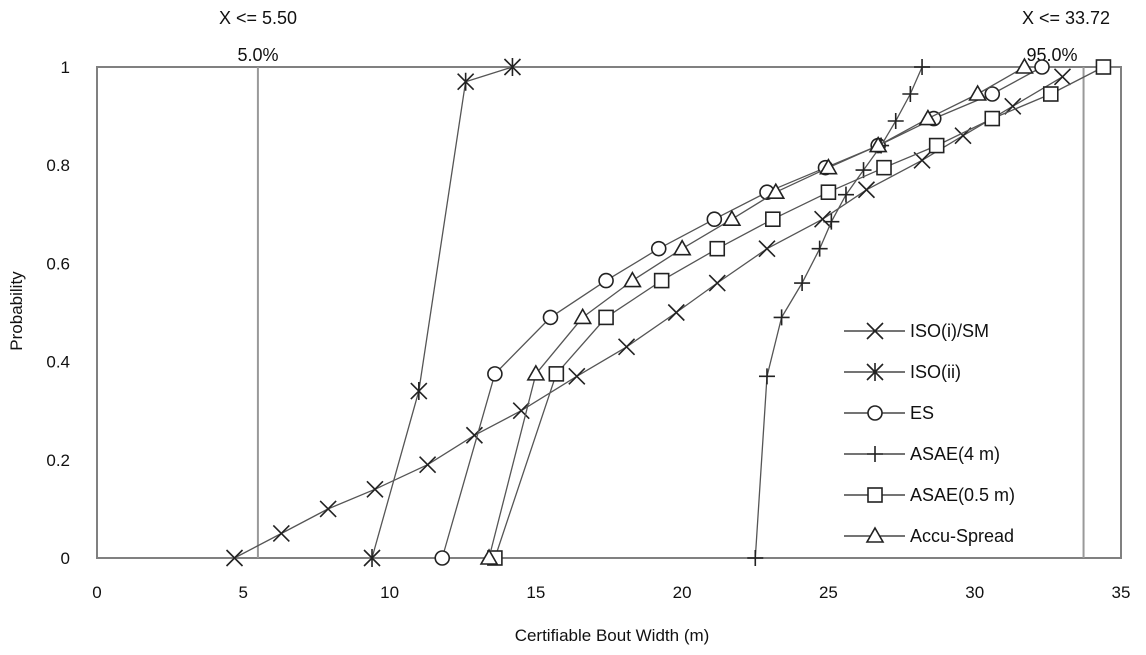 The width and height of the screenshot is (1146, 655). I want to click on y-tick-label: 0.6, so click(58, 263).